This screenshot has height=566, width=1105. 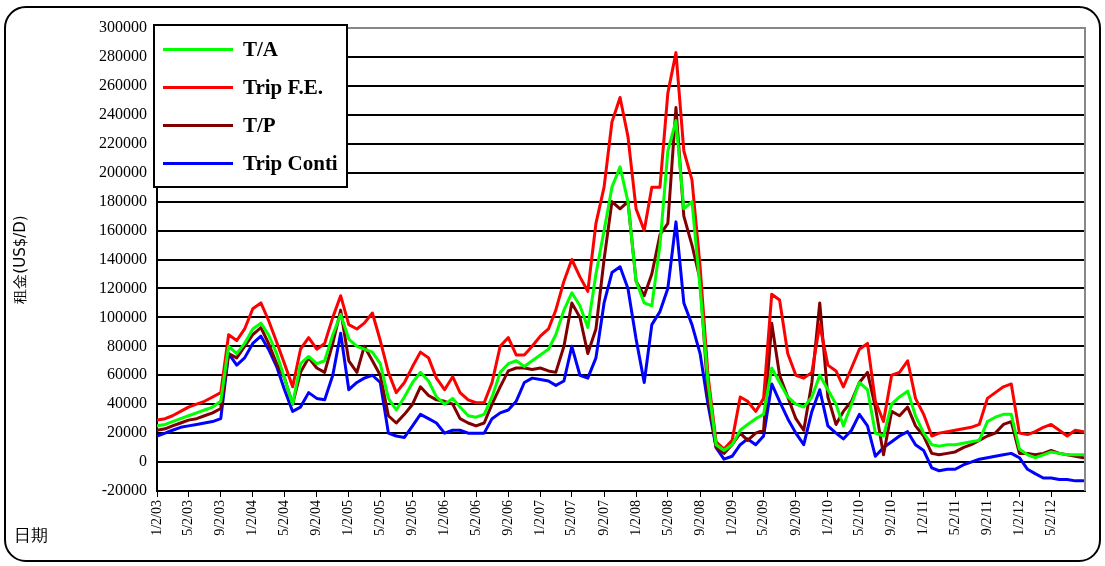 What do you see at coordinates (827, 518) in the screenshot?
I see `x-tick-label: 1/2/10` at bounding box center [827, 518].